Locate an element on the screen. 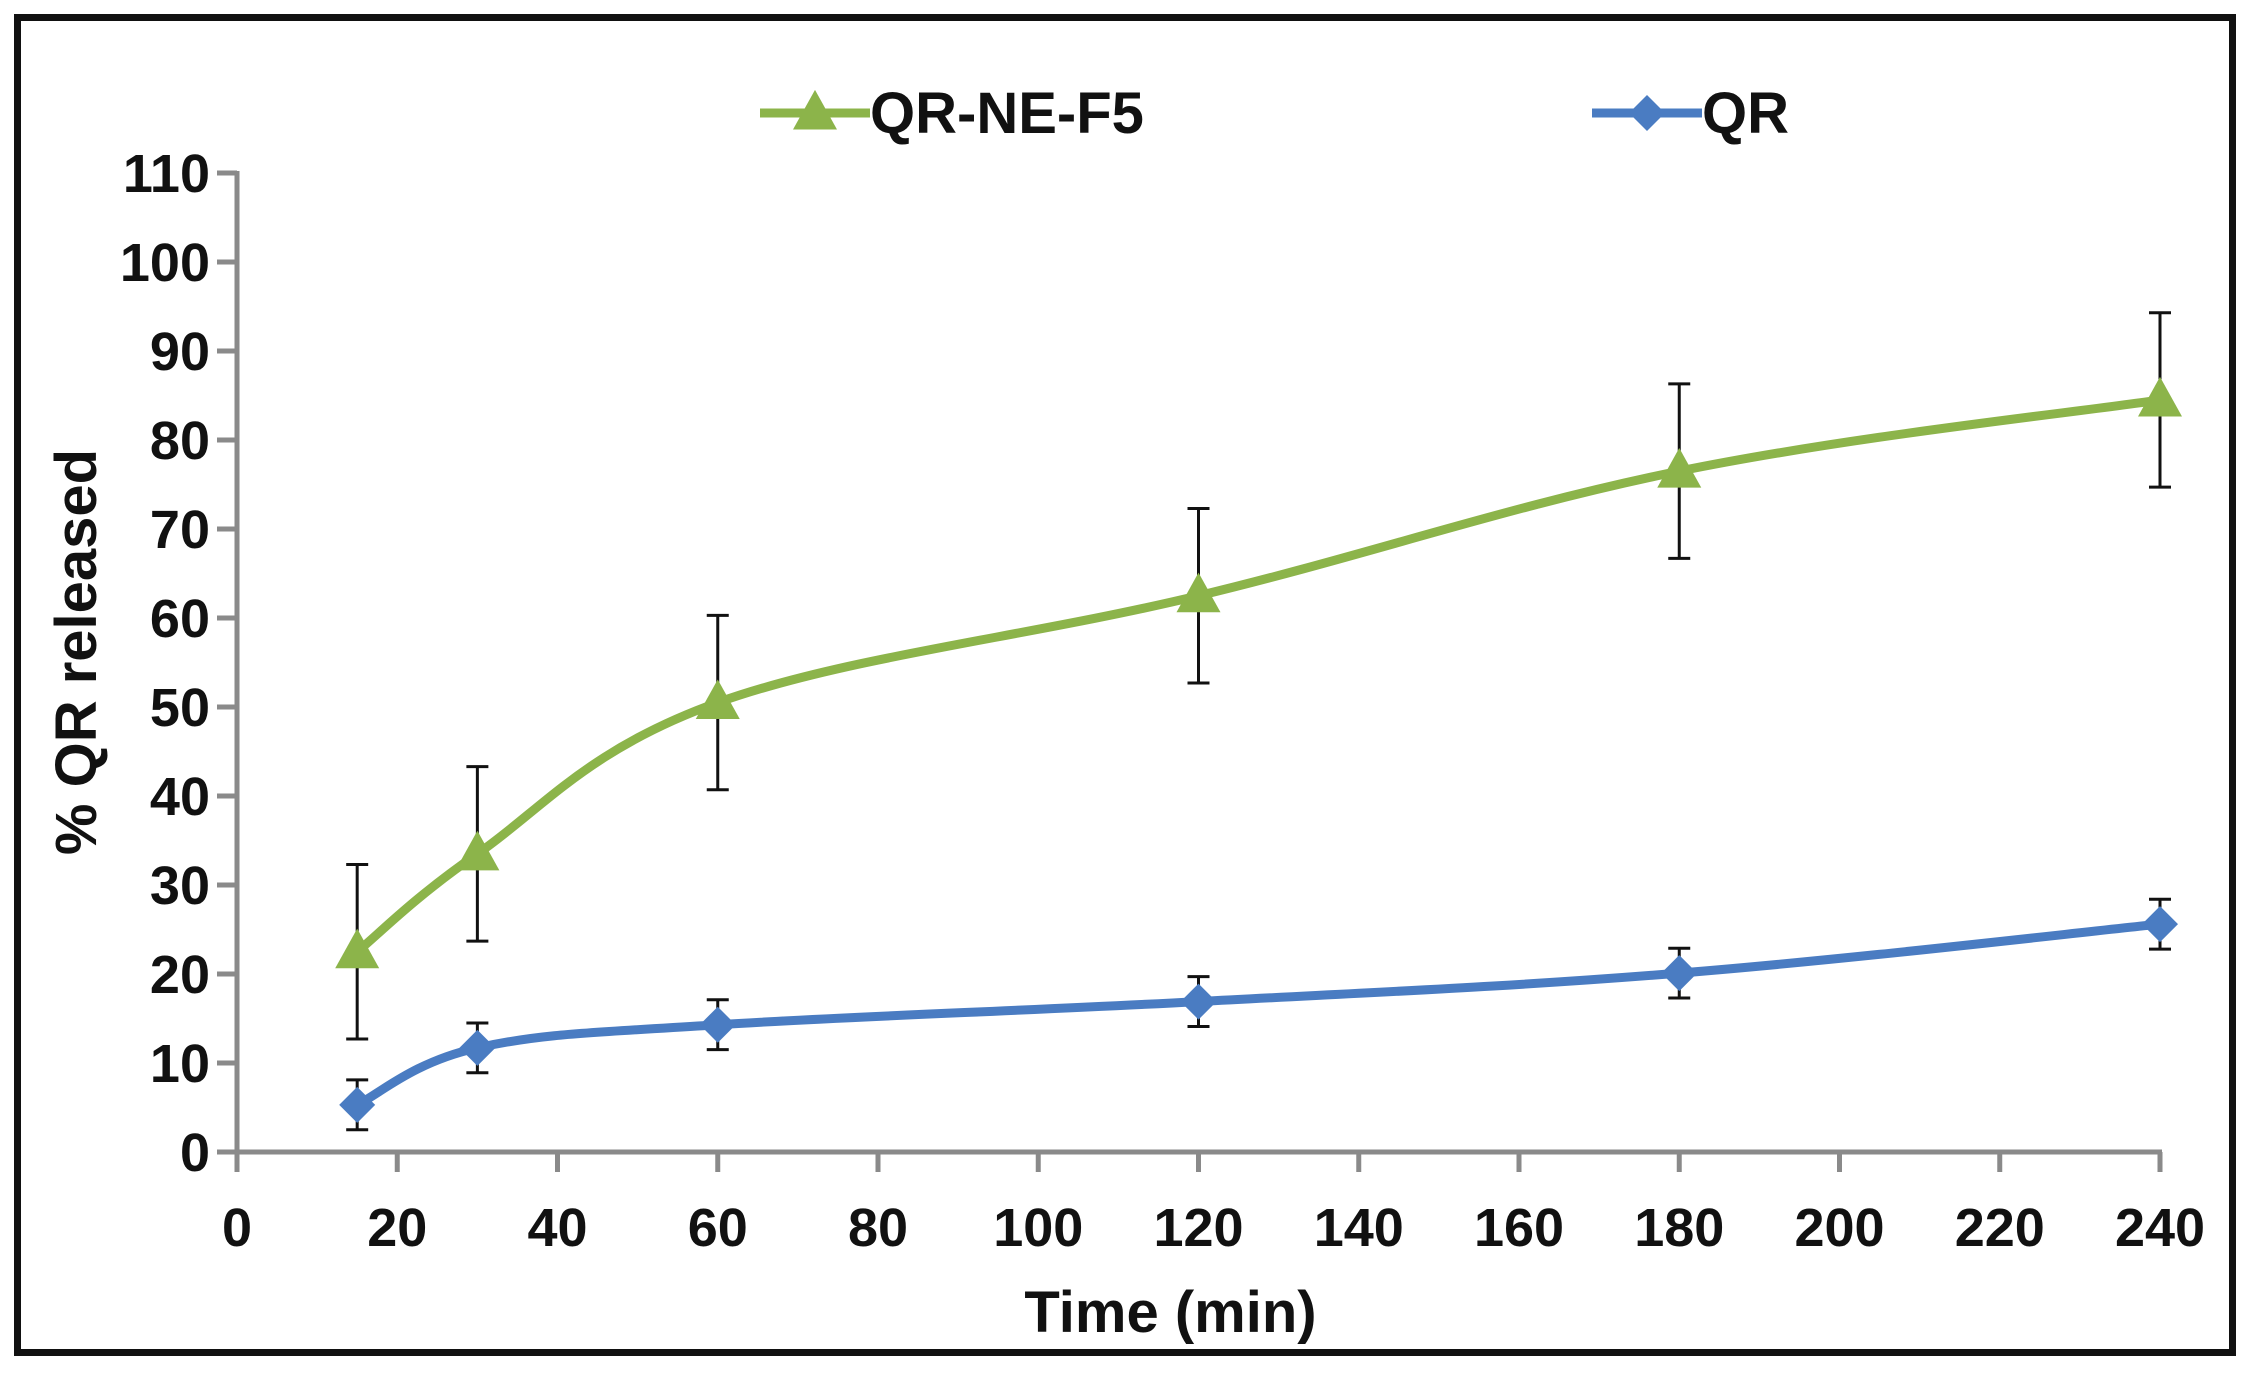  y-tick-label: 0 is located at coordinates (195, 1153).